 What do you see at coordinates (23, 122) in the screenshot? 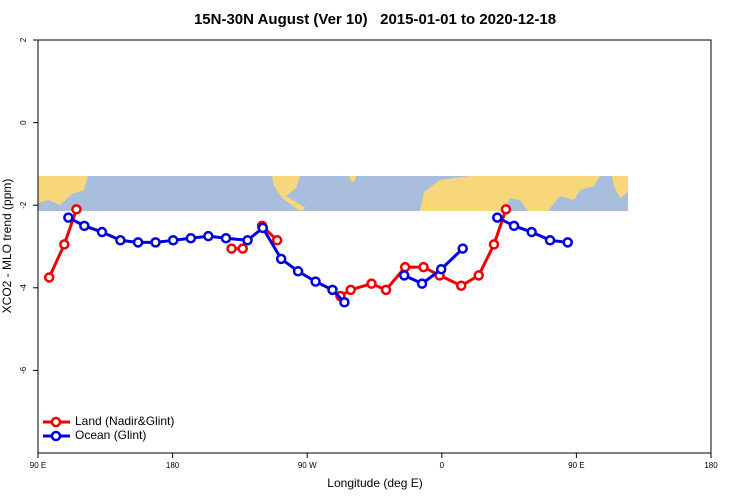
I see `y-tick-label: 0` at bounding box center [23, 122].